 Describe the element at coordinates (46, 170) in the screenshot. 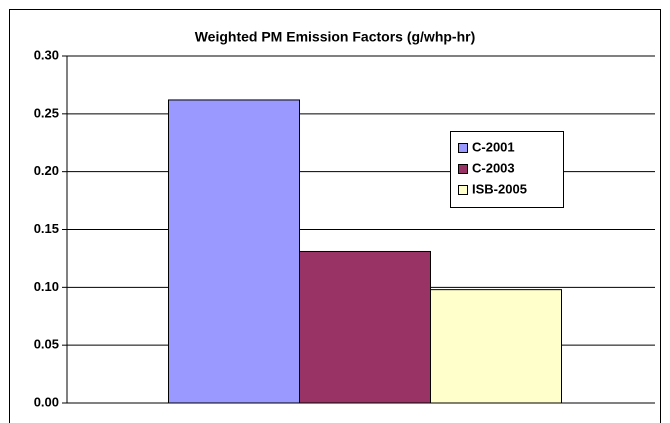

I see `y-tick-label: 0.20` at that location.